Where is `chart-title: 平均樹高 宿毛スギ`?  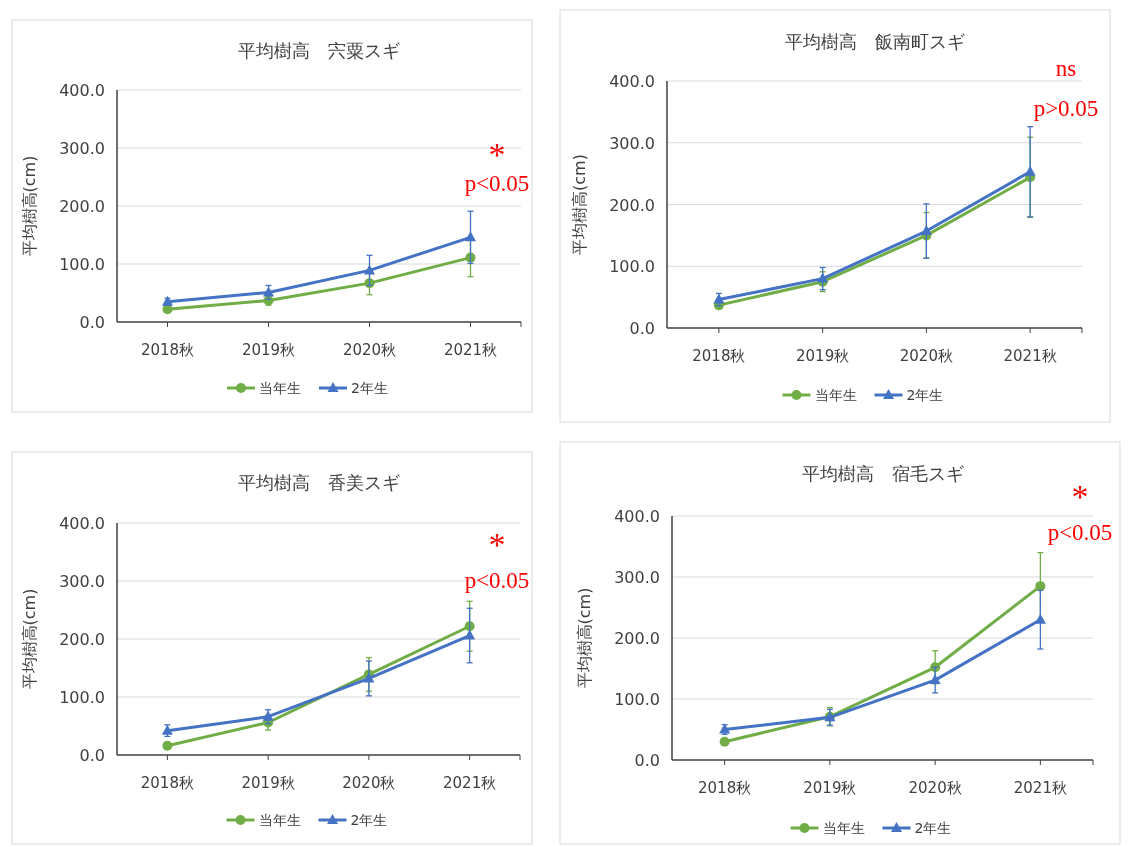 chart-title: 平均樹高 宿毛スギ is located at coordinates (882, 473).